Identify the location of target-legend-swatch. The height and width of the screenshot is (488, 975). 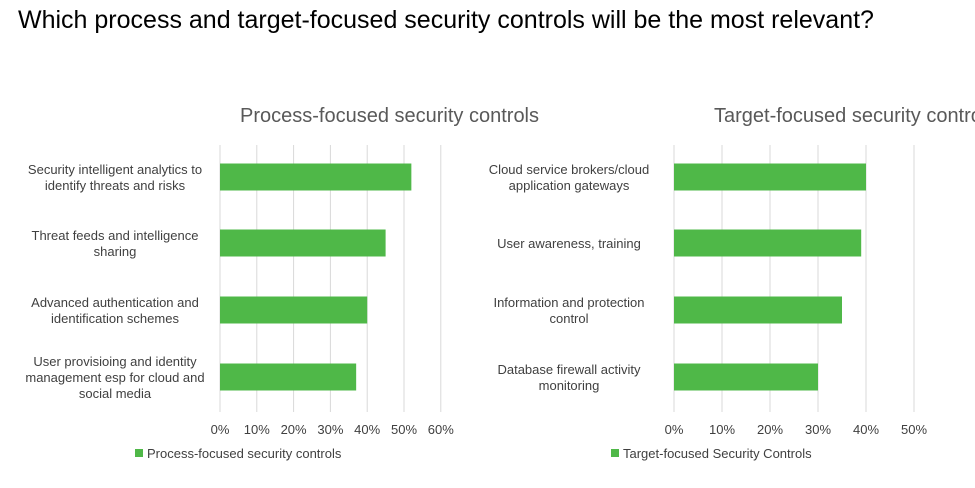
(615, 453).